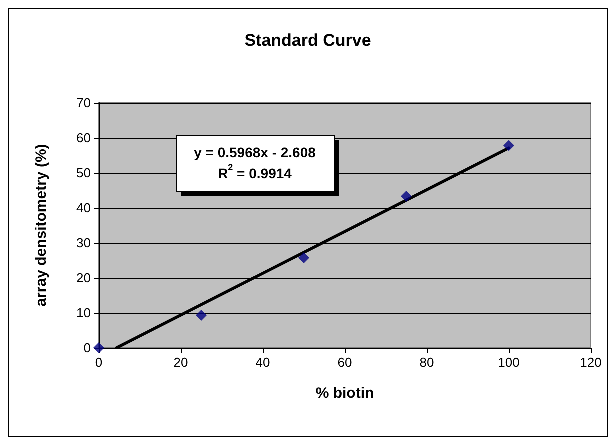 This screenshot has height=437, width=608. What do you see at coordinates (308, 40) in the screenshot?
I see `chart-title: Standard Curve` at bounding box center [308, 40].